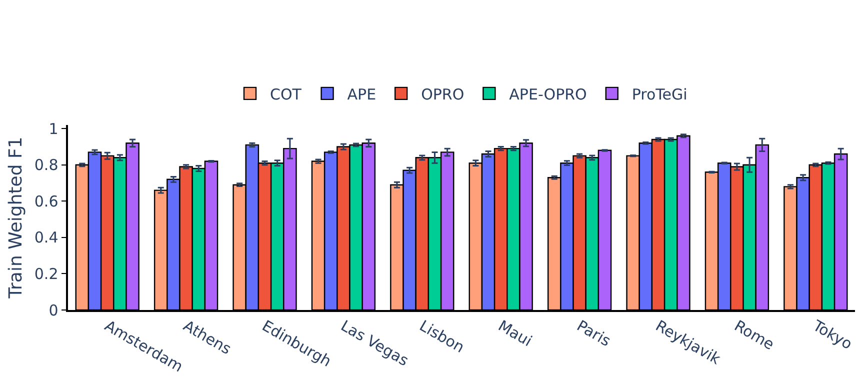  I want to click on legend-label: APE, so click(361, 94).